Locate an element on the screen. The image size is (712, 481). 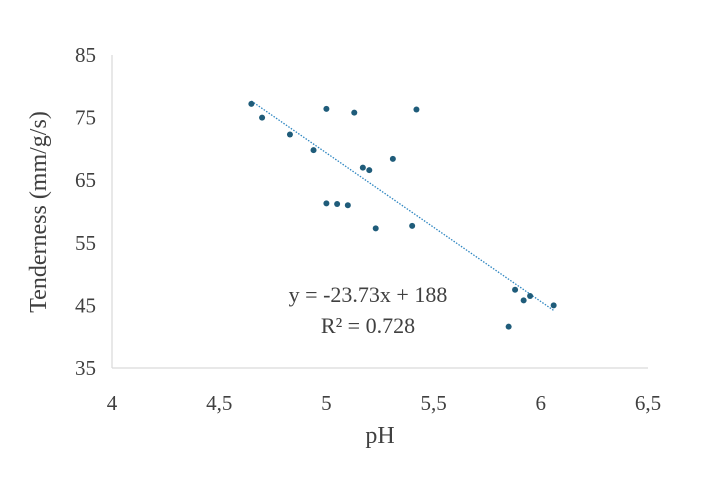
y-tick-label: 35 is located at coordinates (85, 368).